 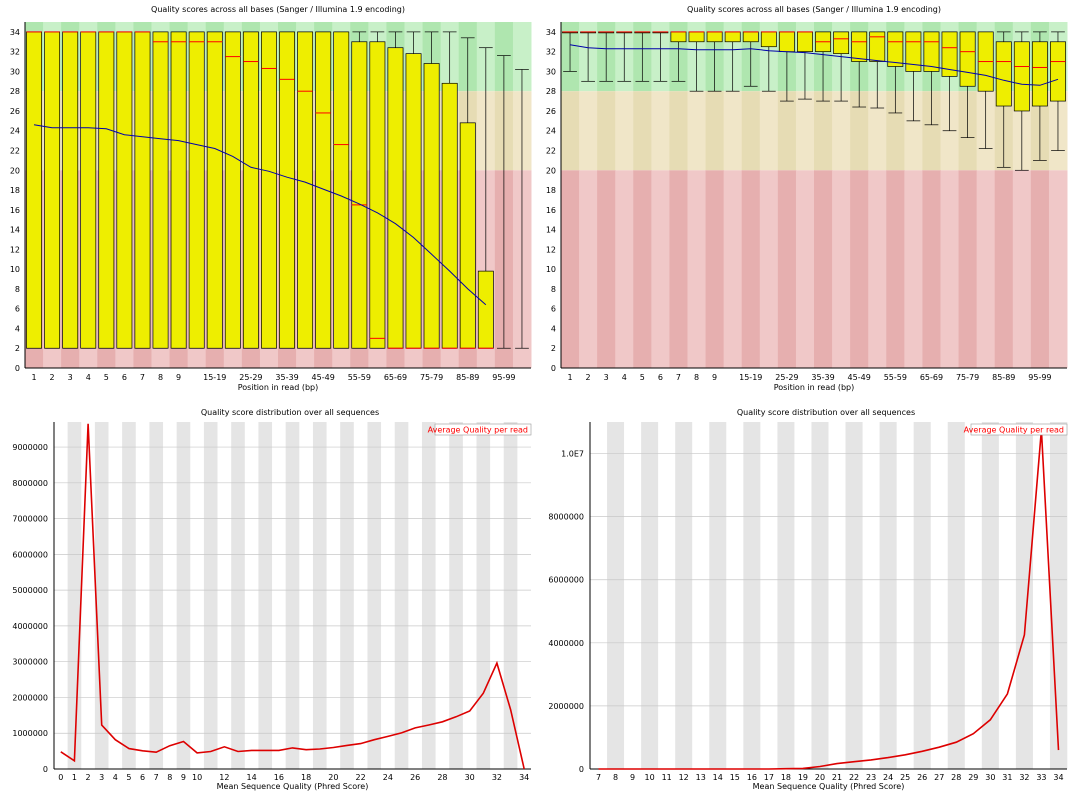 I want to click on x-tick-label: 11, so click(x=667, y=777).